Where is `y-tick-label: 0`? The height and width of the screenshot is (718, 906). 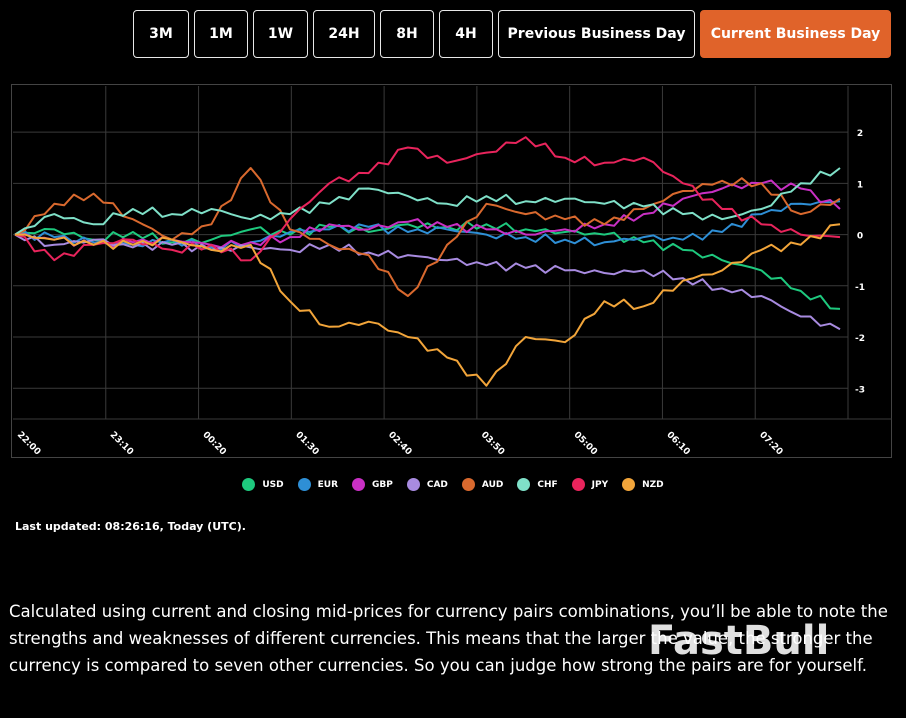
y-tick-label: 0 is located at coordinates (860, 237).